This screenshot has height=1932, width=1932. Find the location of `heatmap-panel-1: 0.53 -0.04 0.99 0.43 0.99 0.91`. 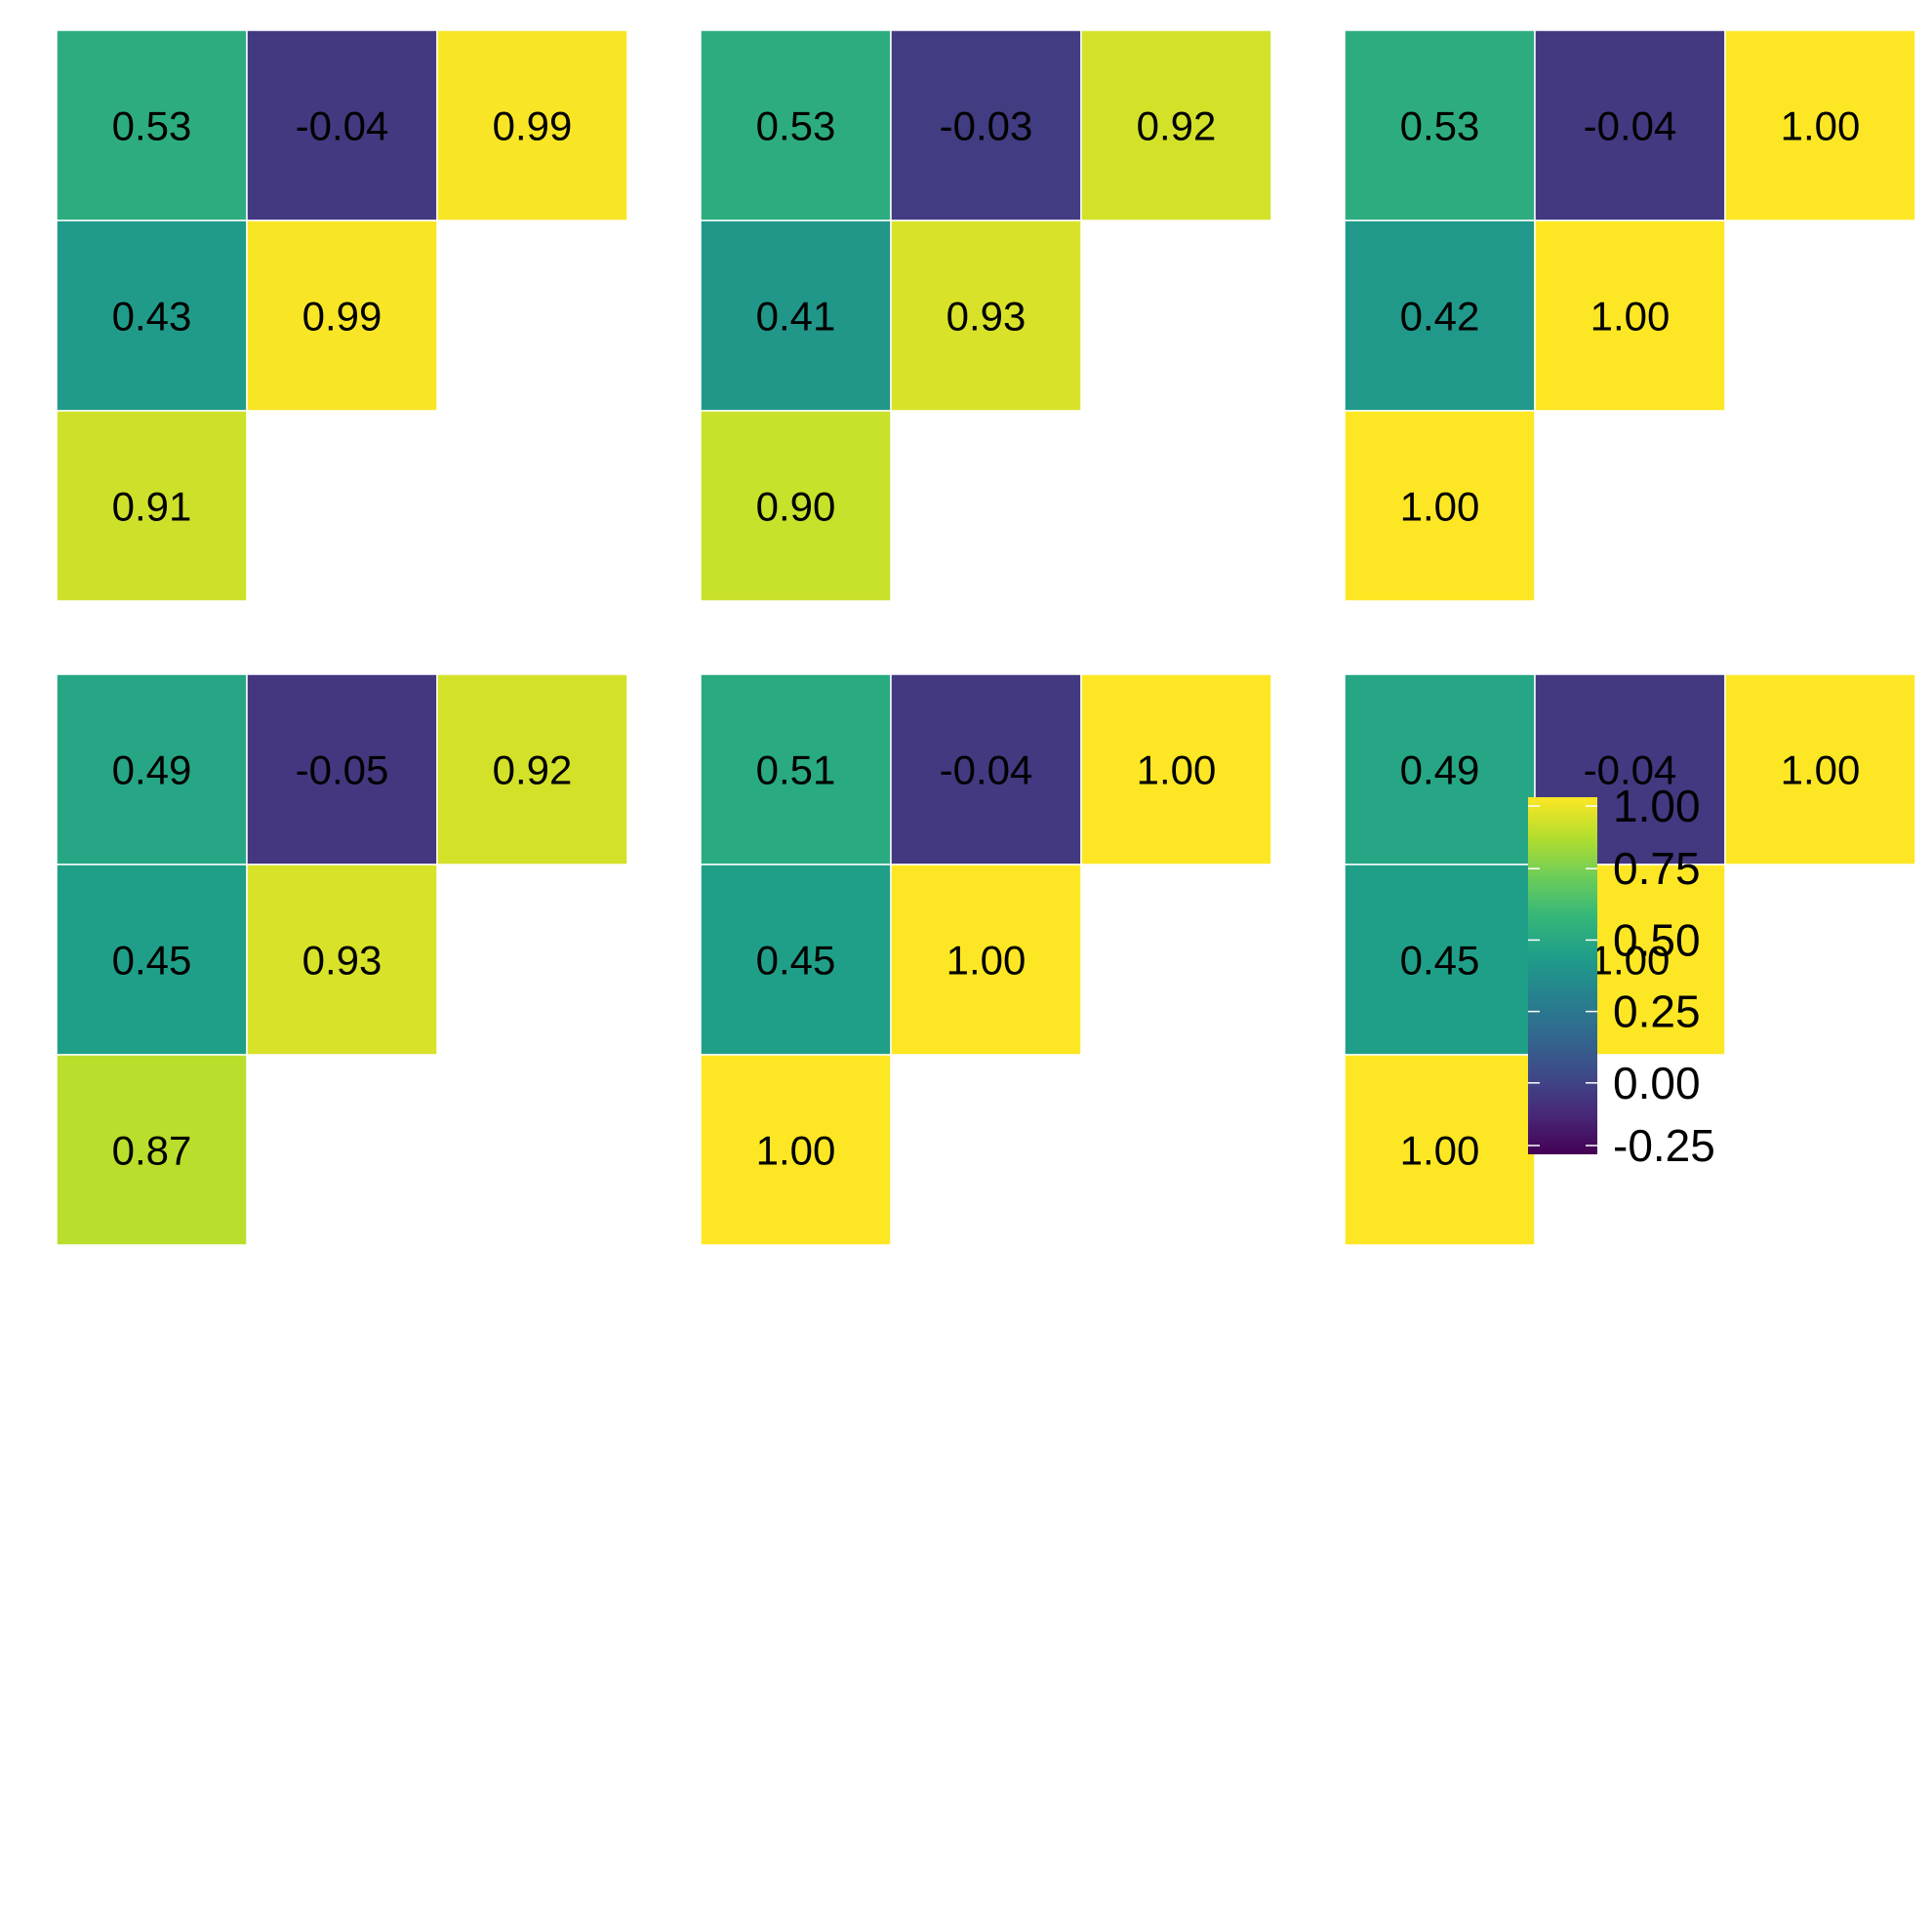

heatmap-panel-1: 0.53 -0.04 0.99 0.43 0.99 0.91 is located at coordinates (342, 315).